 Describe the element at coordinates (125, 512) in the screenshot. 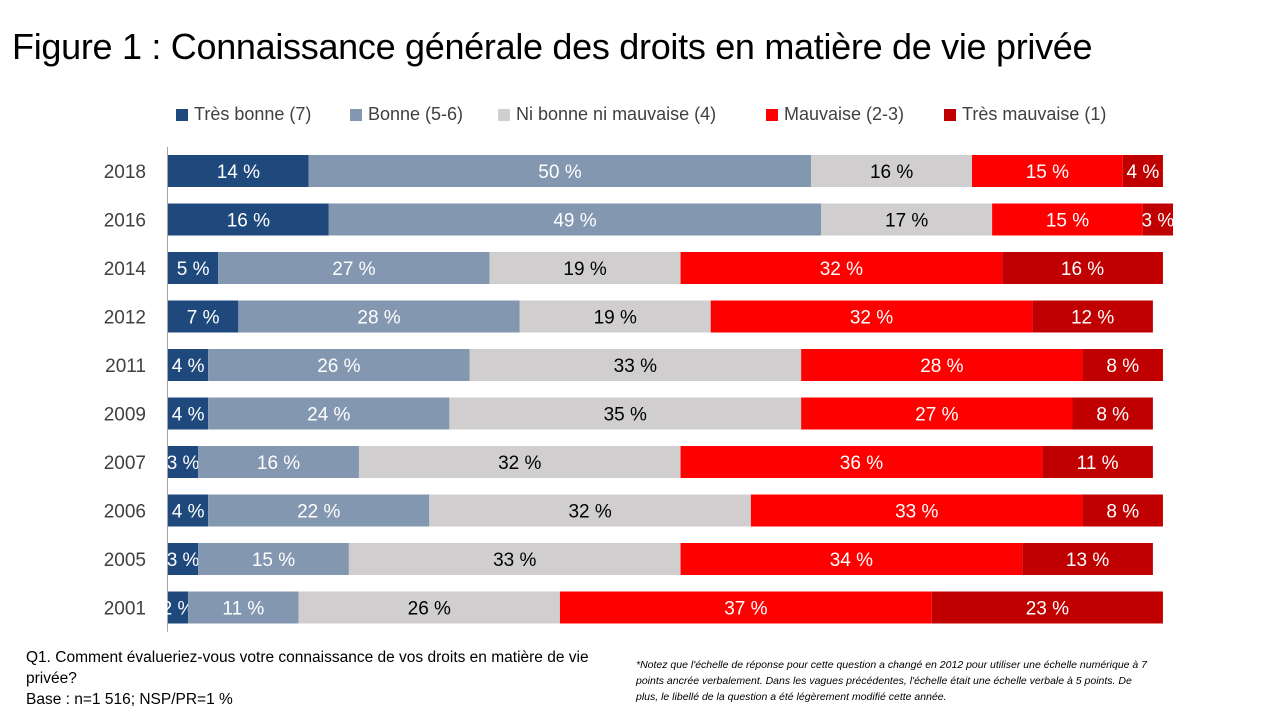

I see `y-tick-label-2006: 2006` at that location.